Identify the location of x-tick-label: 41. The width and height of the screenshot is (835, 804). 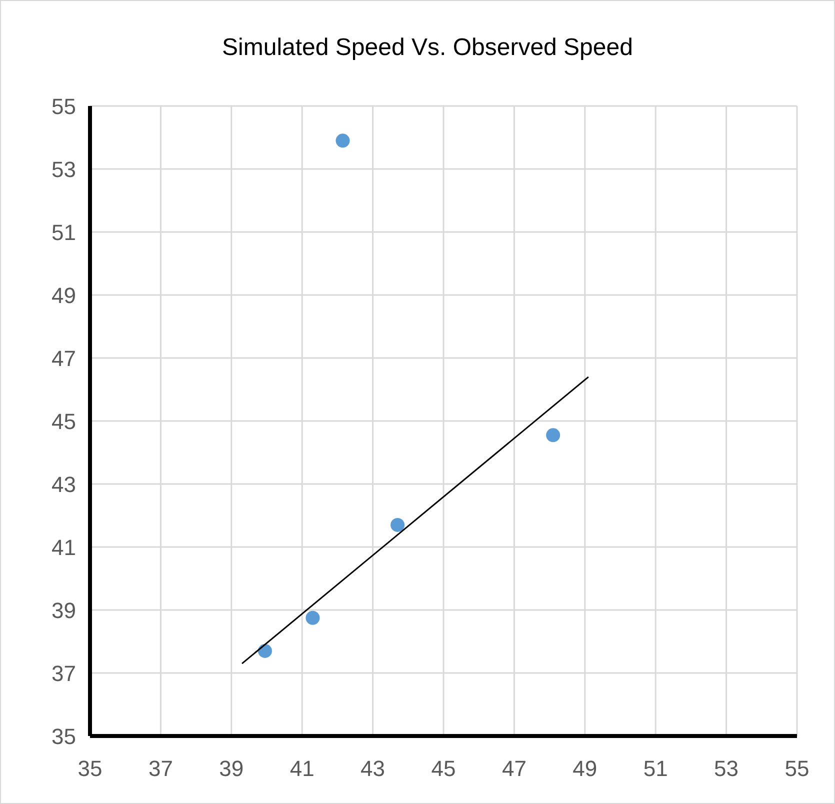
(302, 768).